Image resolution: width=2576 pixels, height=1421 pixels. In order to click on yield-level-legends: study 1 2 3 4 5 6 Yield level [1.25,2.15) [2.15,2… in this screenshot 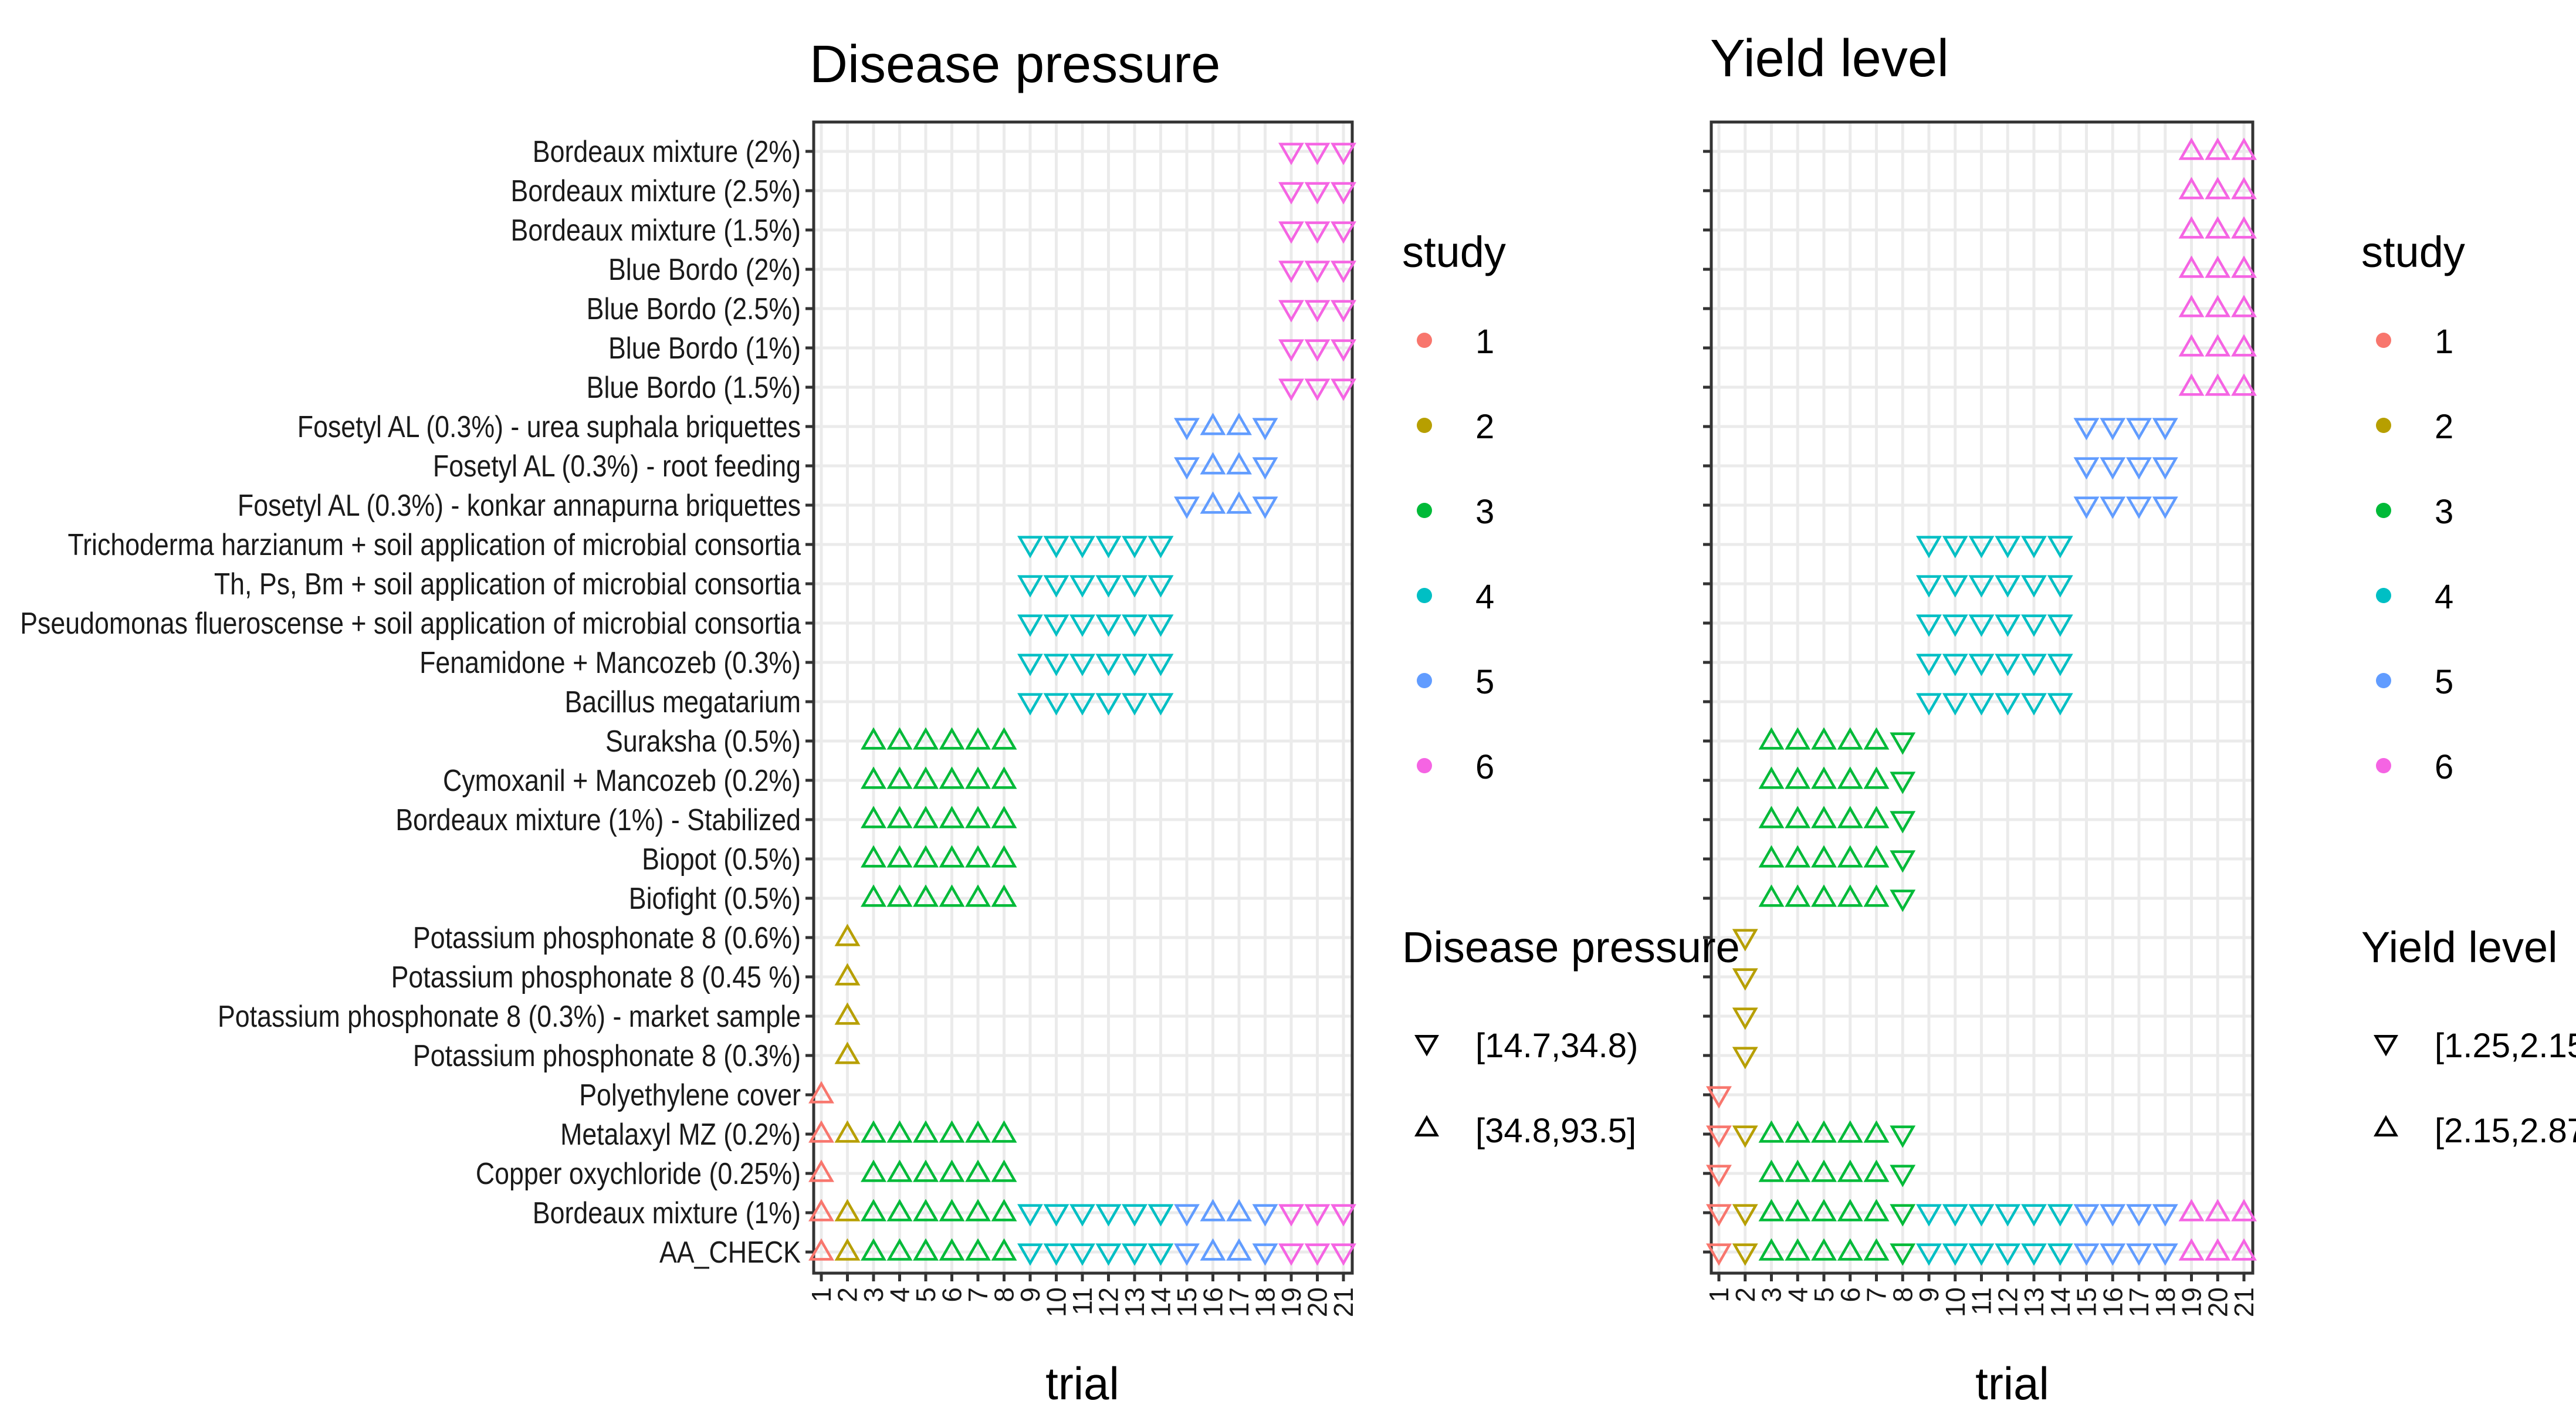, I will do `click(2468, 689)`.